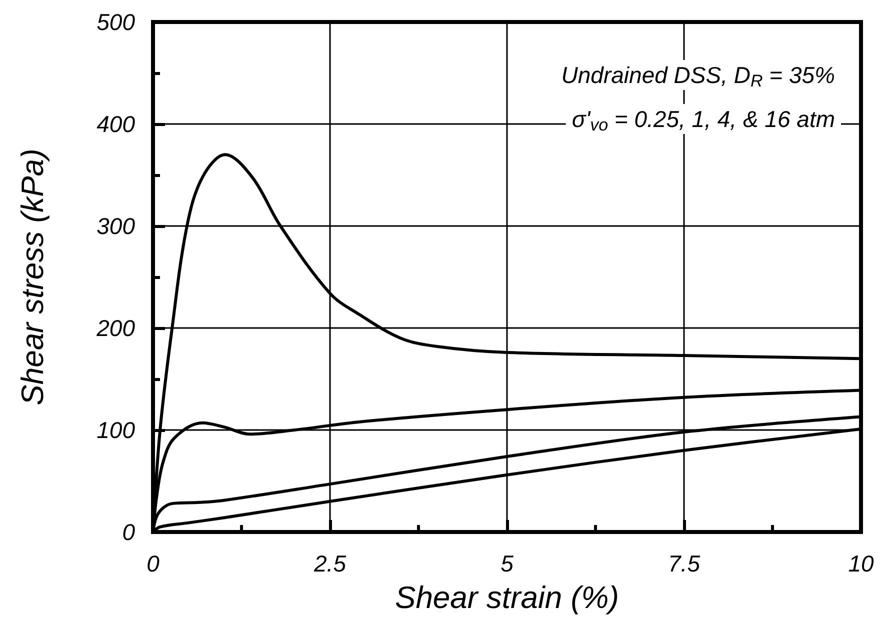 This screenshot has width=883, height=638. Describe the element at coordinates (32, 277) in the screenshot. I see `y-axis-title: Shear stress (kPa)` at that location.